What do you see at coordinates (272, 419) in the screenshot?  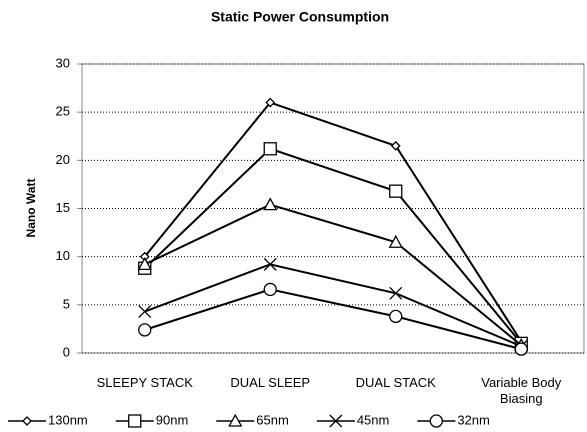 I see `legend-label: 65nm` at bounding box center [272, 419].